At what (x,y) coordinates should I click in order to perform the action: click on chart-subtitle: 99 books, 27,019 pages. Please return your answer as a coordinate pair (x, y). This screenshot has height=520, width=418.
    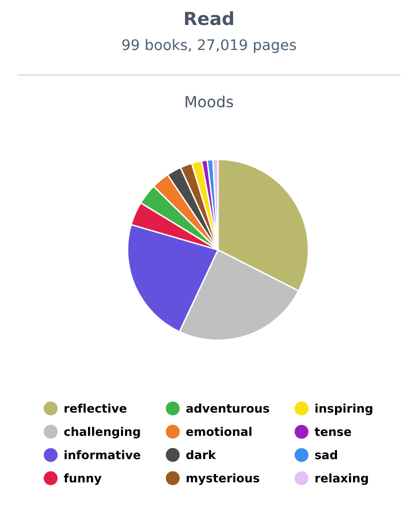
    Looking at the image, I should click on (209, 46).